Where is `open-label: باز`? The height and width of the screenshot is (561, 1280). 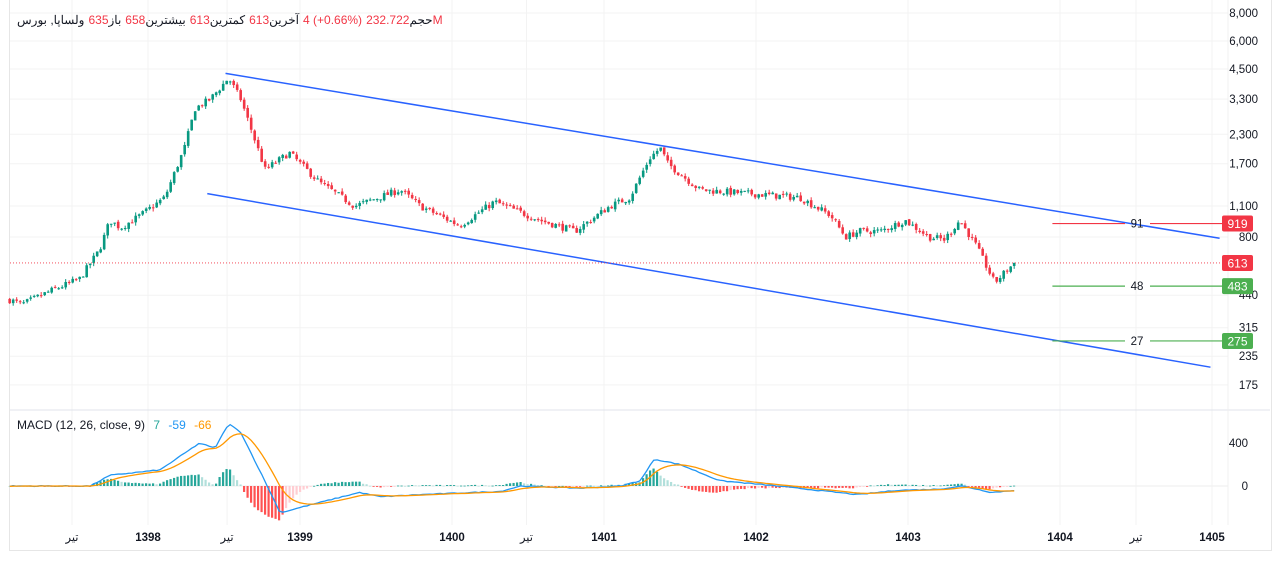
open-label: باز is located at coordinates (115, 20).